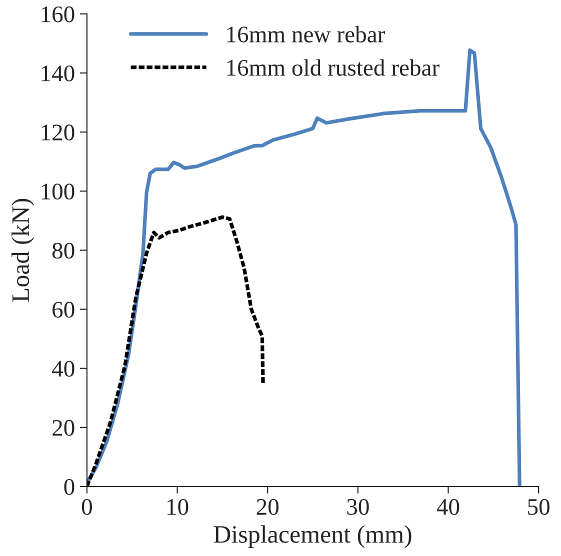  I want to click on y-tick-label: 40, so click(63, 368).